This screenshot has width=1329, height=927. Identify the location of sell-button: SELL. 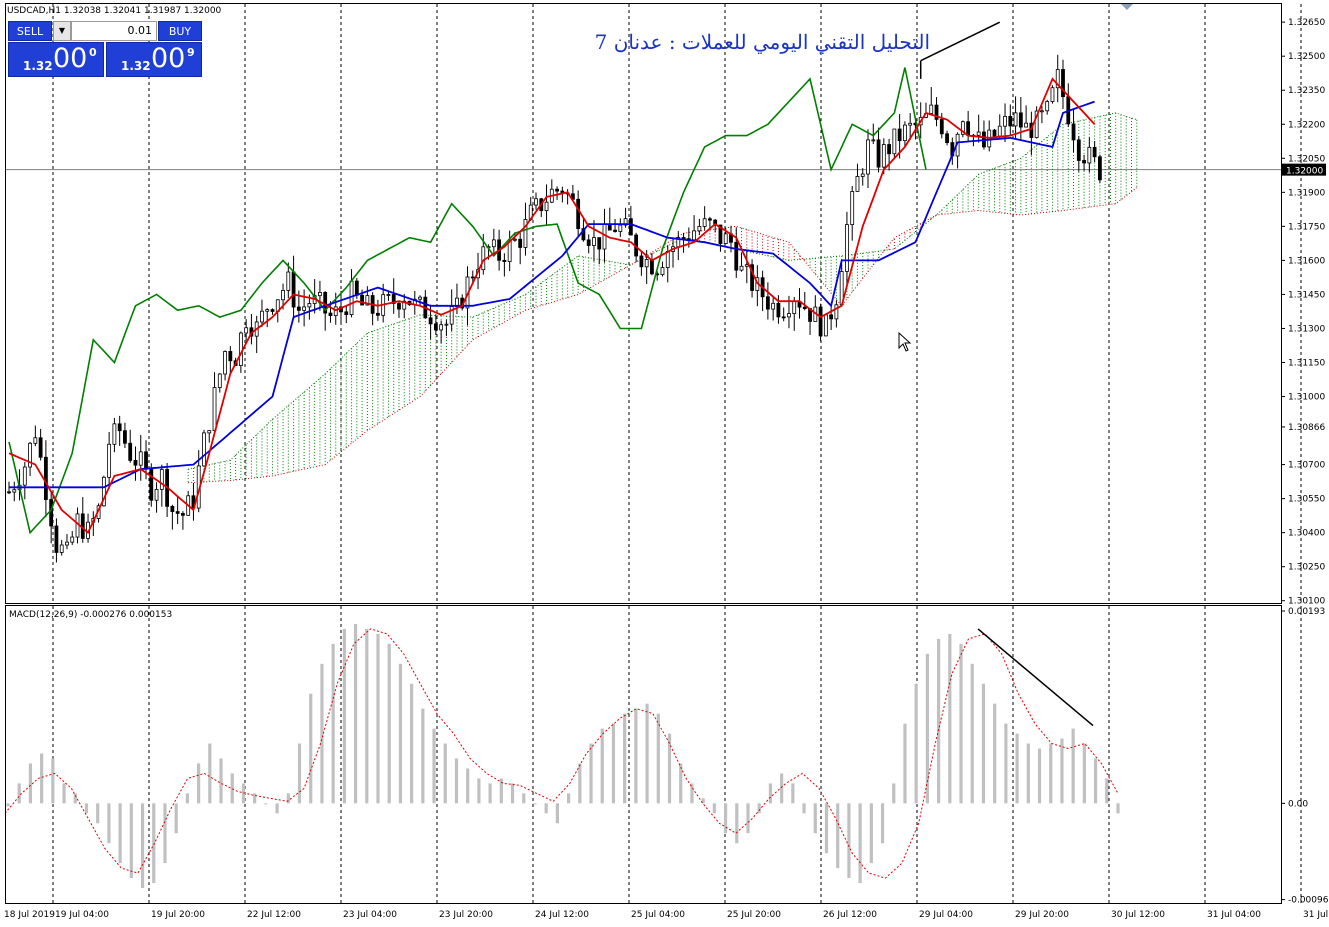
(30, 31).